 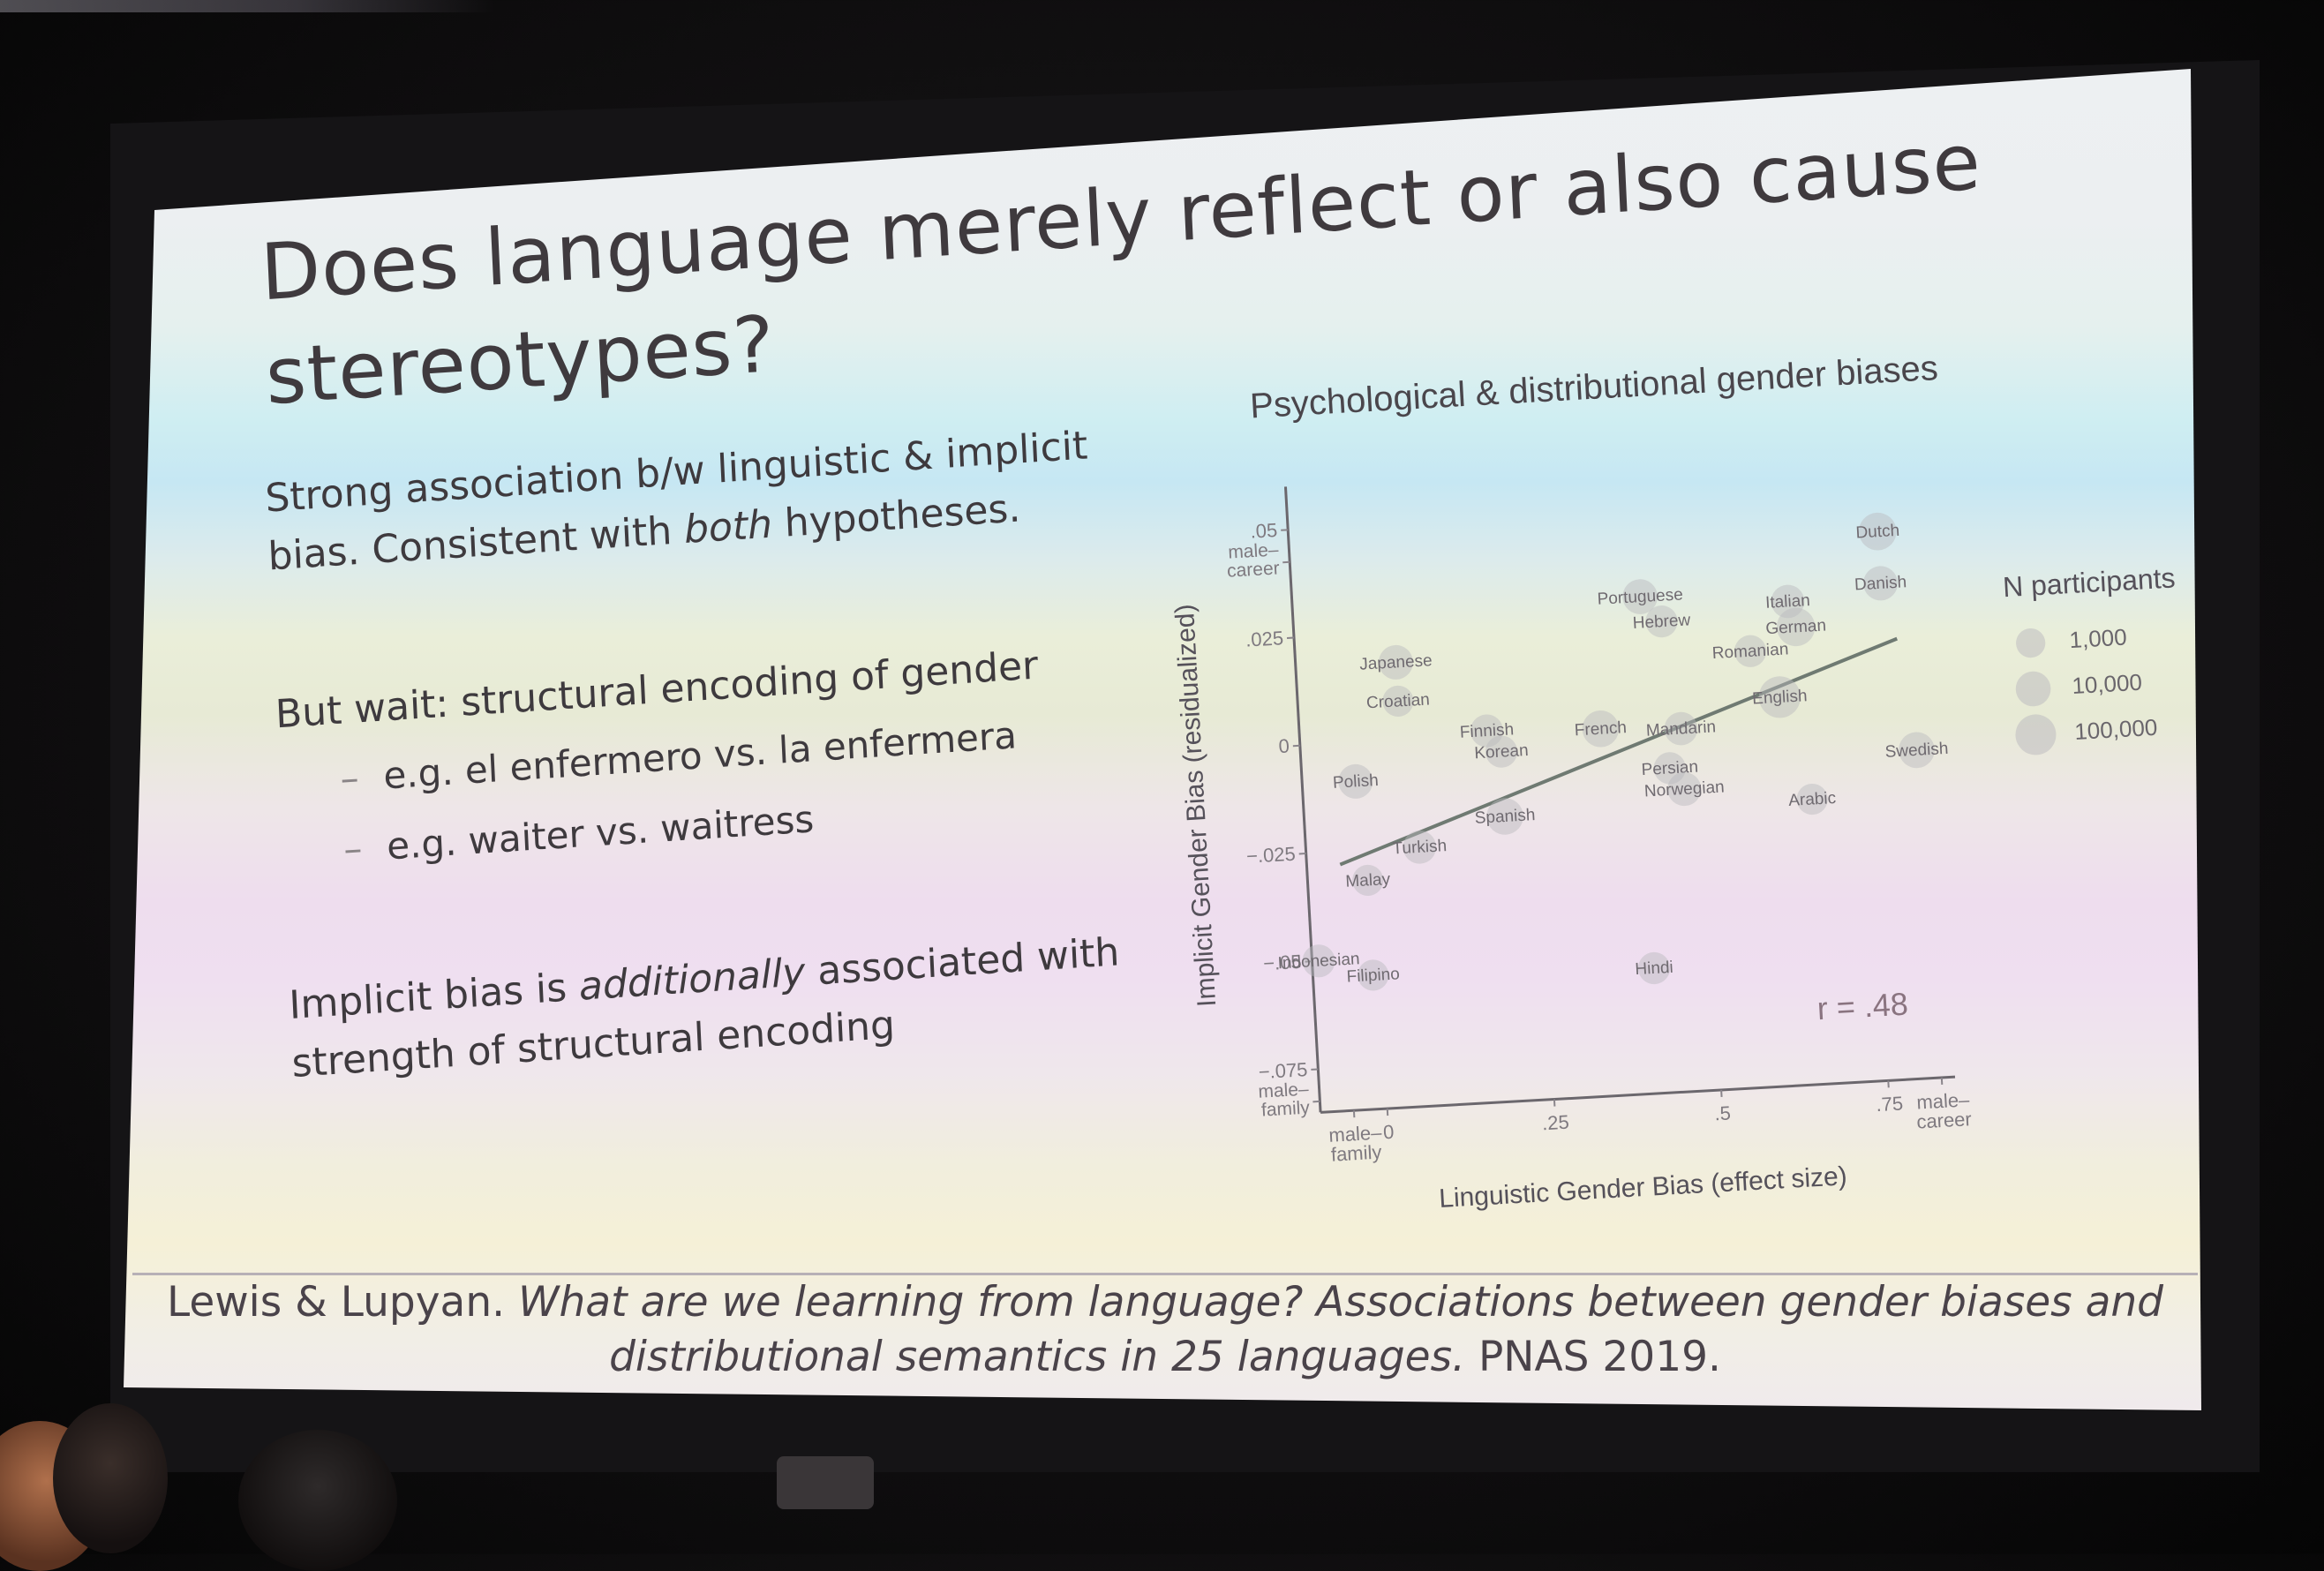 What do you see at coordinates (962, 962) in the screenshot?
I see `bullet-3-text-b: associated with` at bounding box center [962, 962].